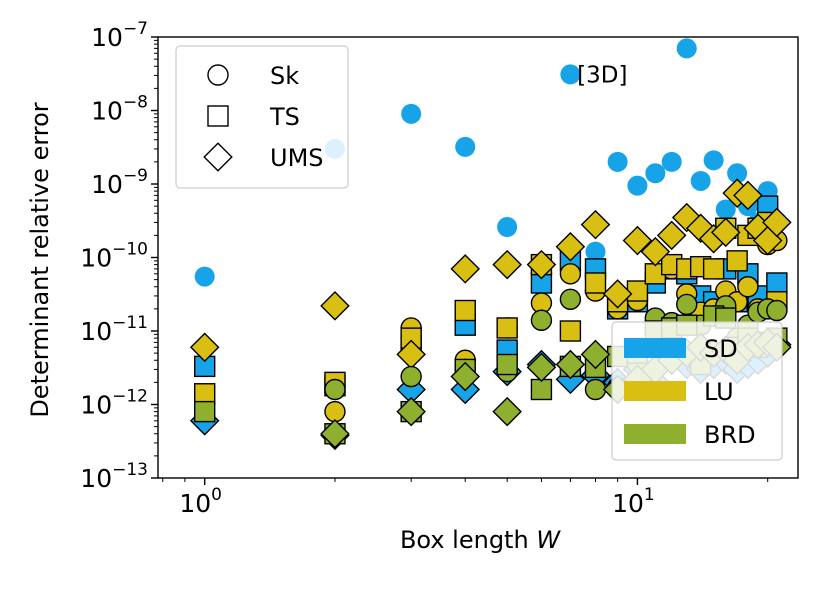  I want to click on y-tick-label: 10⁻¹², so click(114, 403).